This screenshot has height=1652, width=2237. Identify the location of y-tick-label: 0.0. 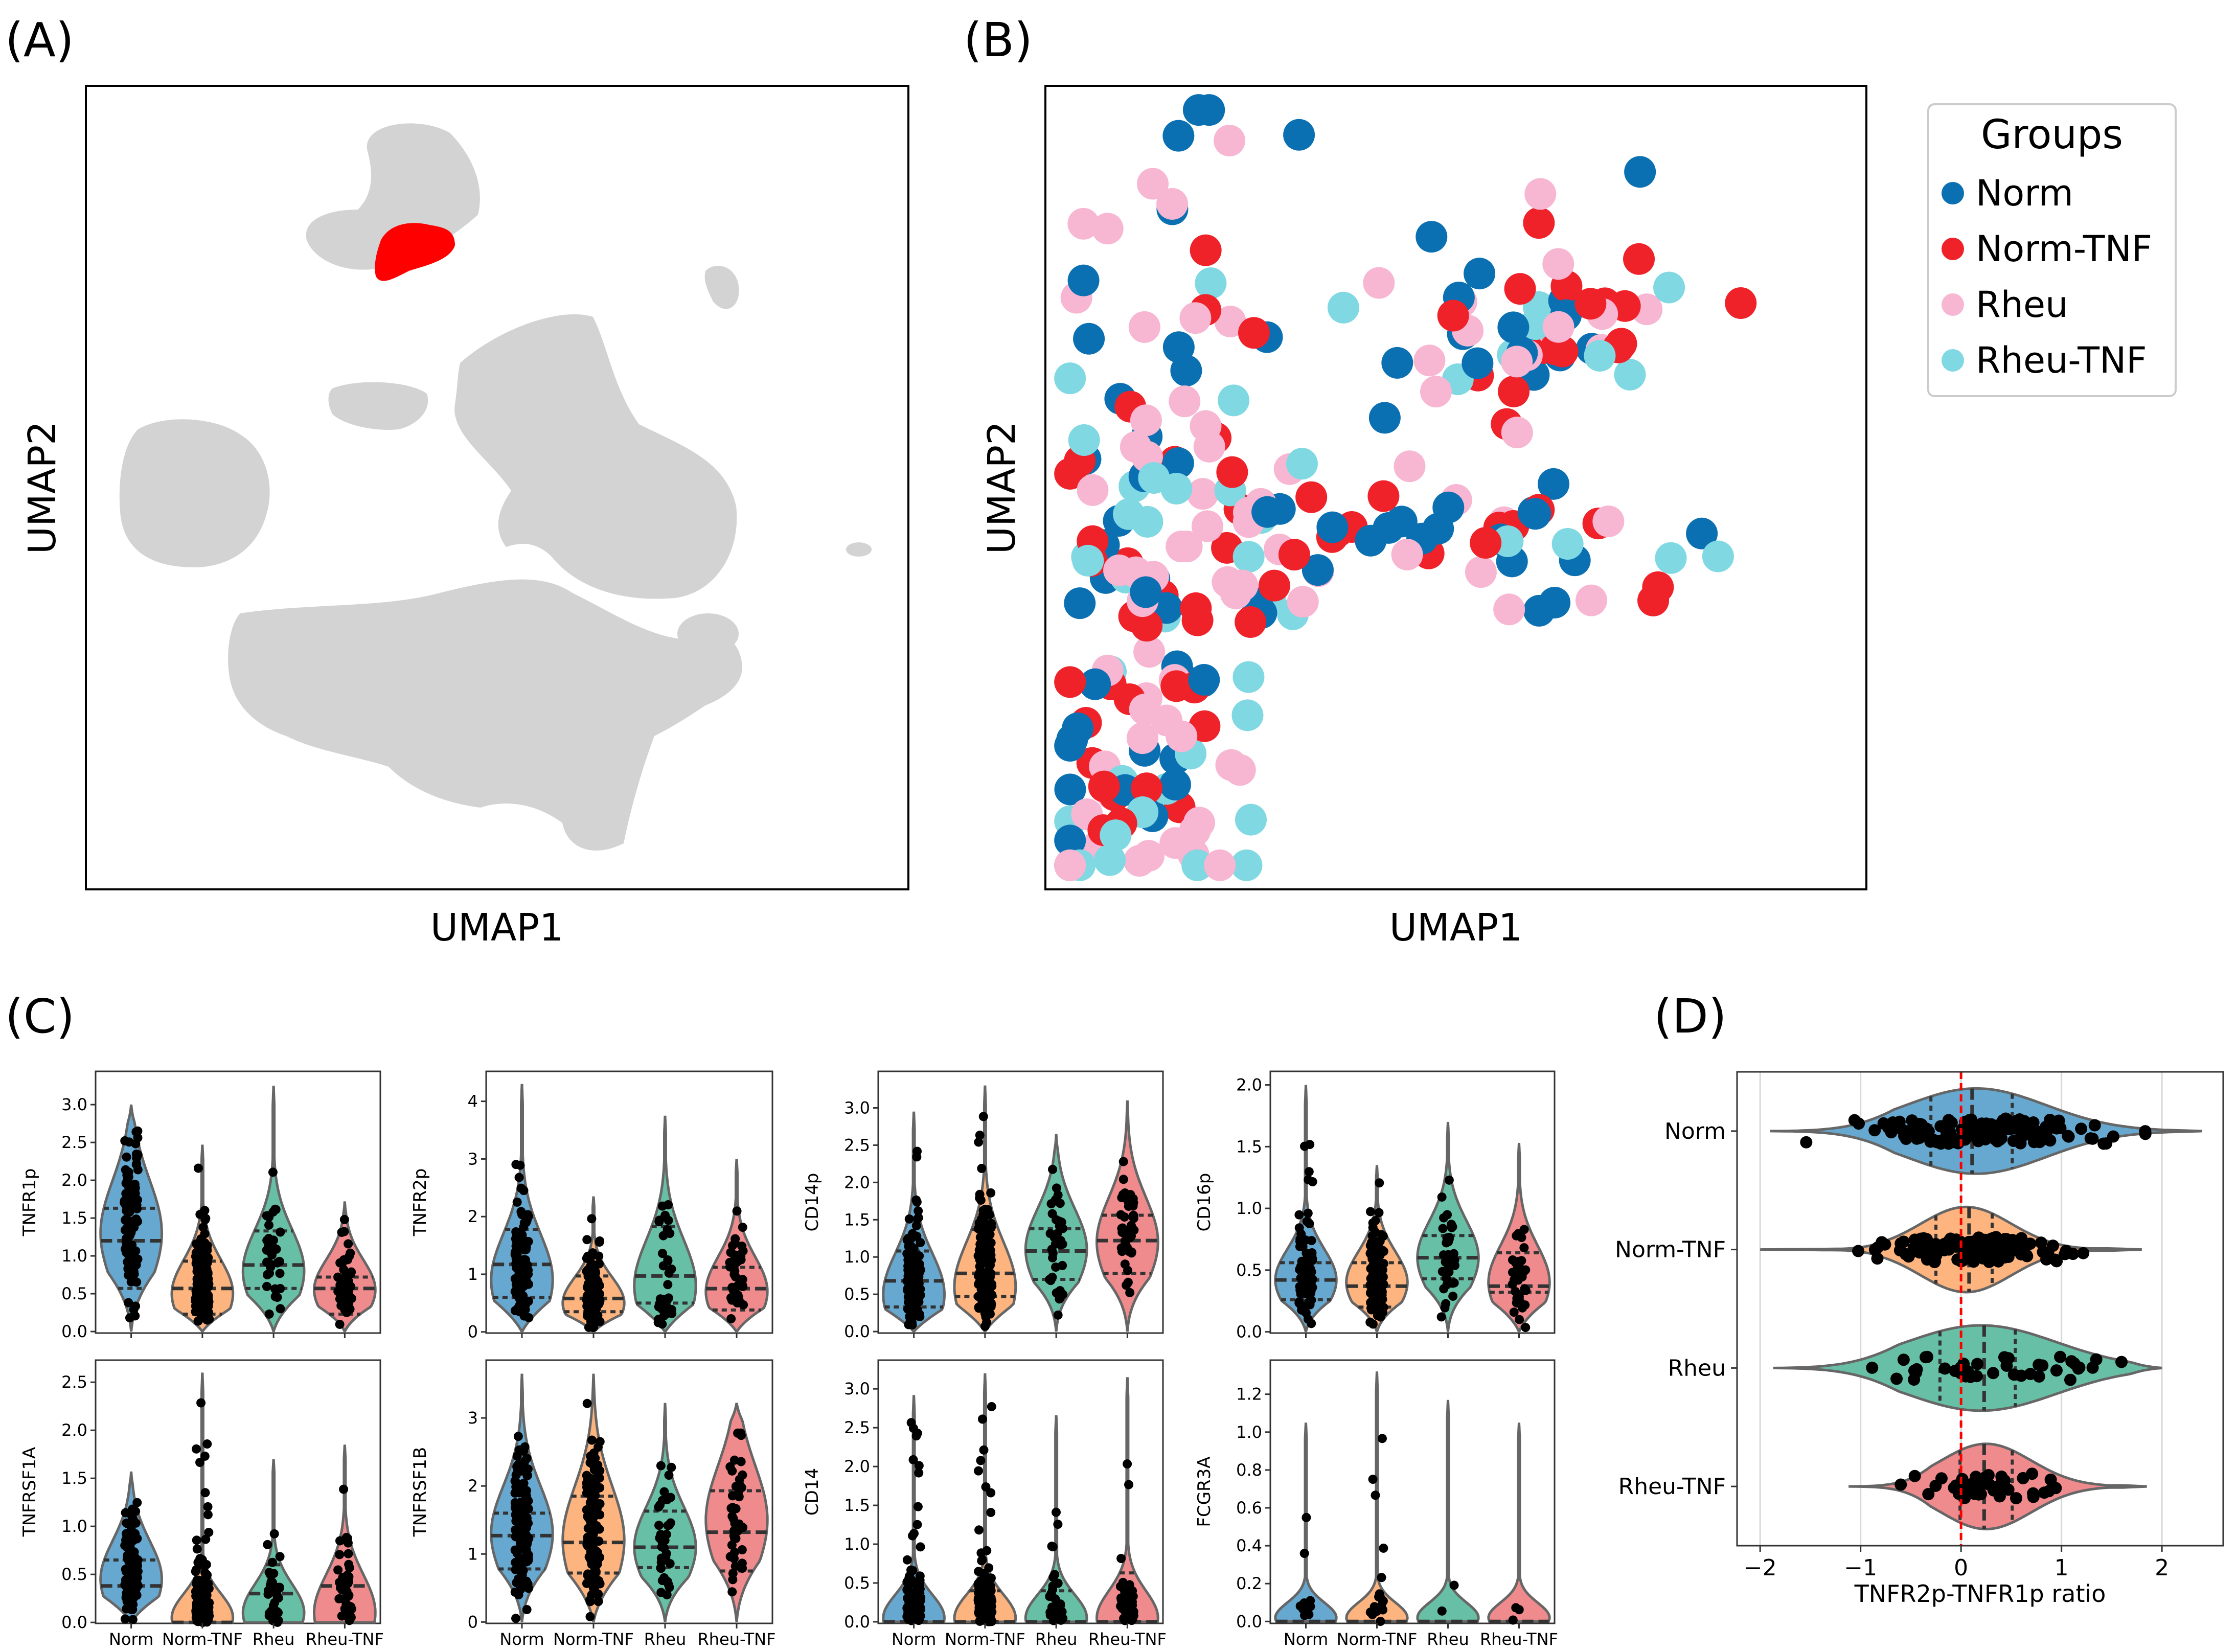
(74, 1622).